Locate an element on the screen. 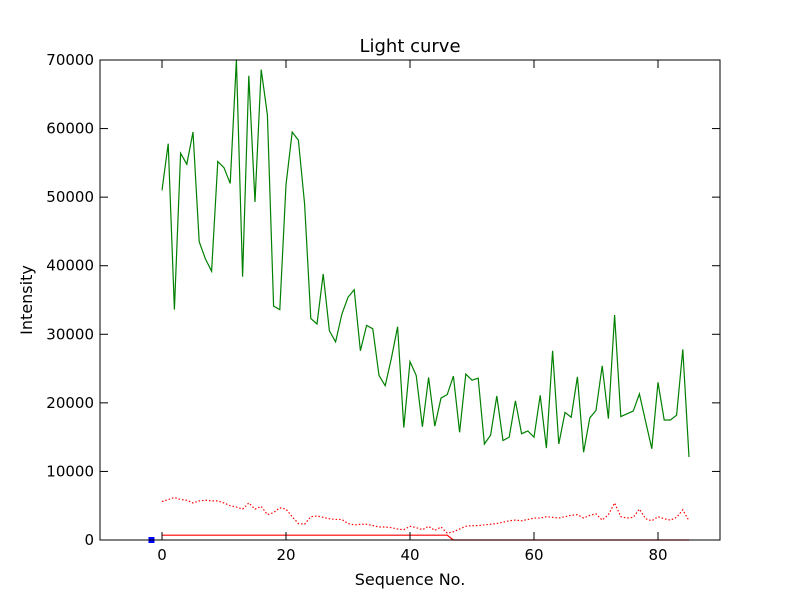 This screenshot has width=800, height=600. y-tick-label: 30000 is located at coordinates (70, 334).